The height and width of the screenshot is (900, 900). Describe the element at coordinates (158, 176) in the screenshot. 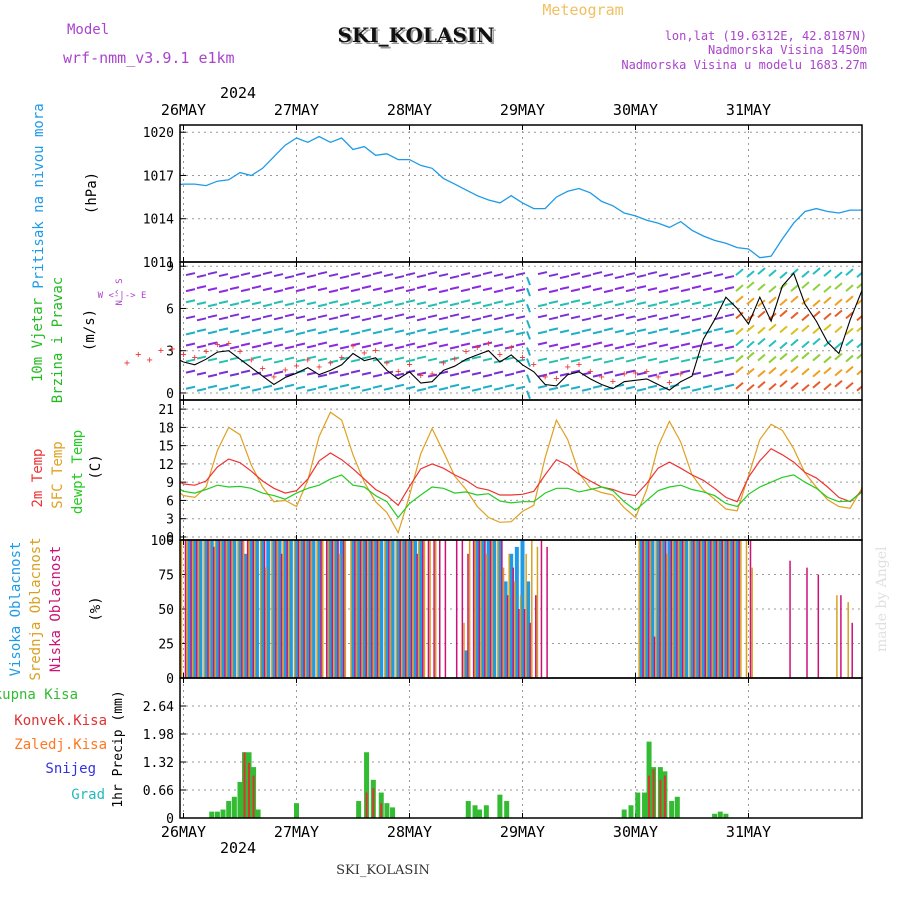

I see `ytick-label-pressure: 1017` at that location.